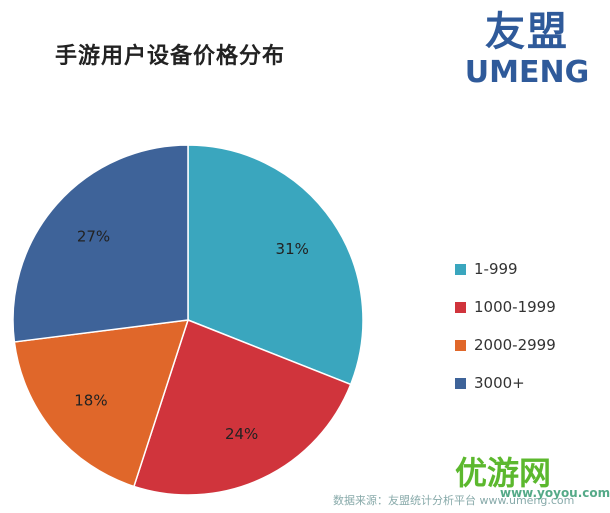 The height and width of the screenshot is (513, 610). What do you see at coordinates (93, 237) in the screenshot?
I see `data-label: 27%` at bounding box center [93, 237].